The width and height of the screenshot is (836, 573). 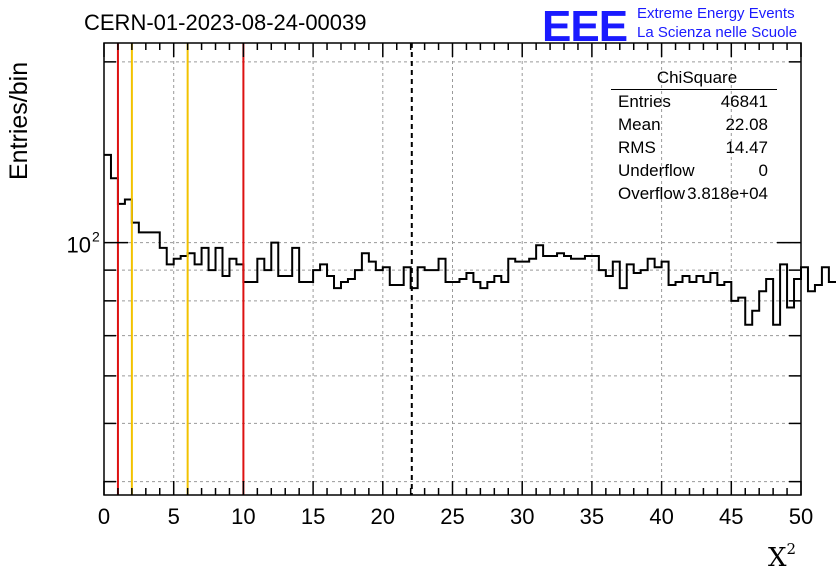 I want to click on stats-row-overflow: Overflow 3.818e+04, so click(x=694, y=193).